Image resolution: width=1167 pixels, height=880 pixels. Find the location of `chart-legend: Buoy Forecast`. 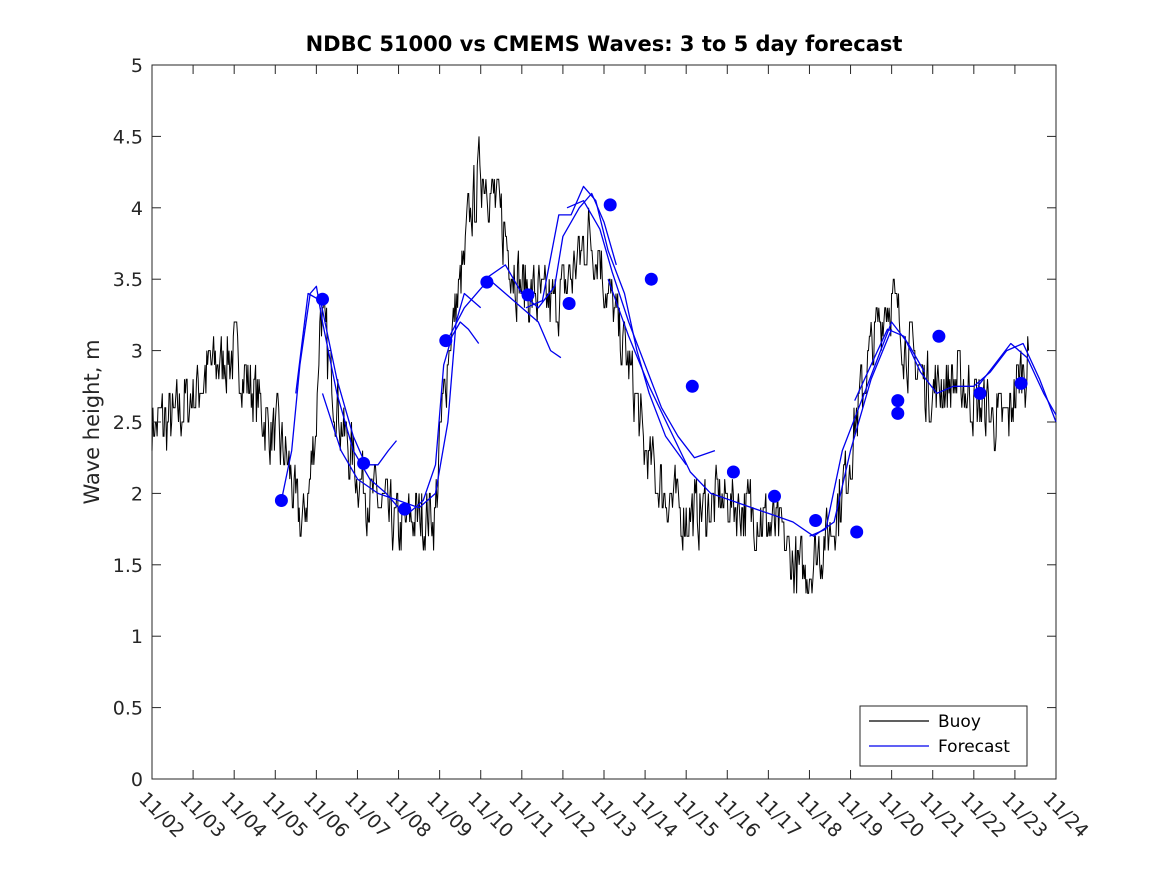

chart-legend: Buoy Forecast is located at coordinates (943, 736).